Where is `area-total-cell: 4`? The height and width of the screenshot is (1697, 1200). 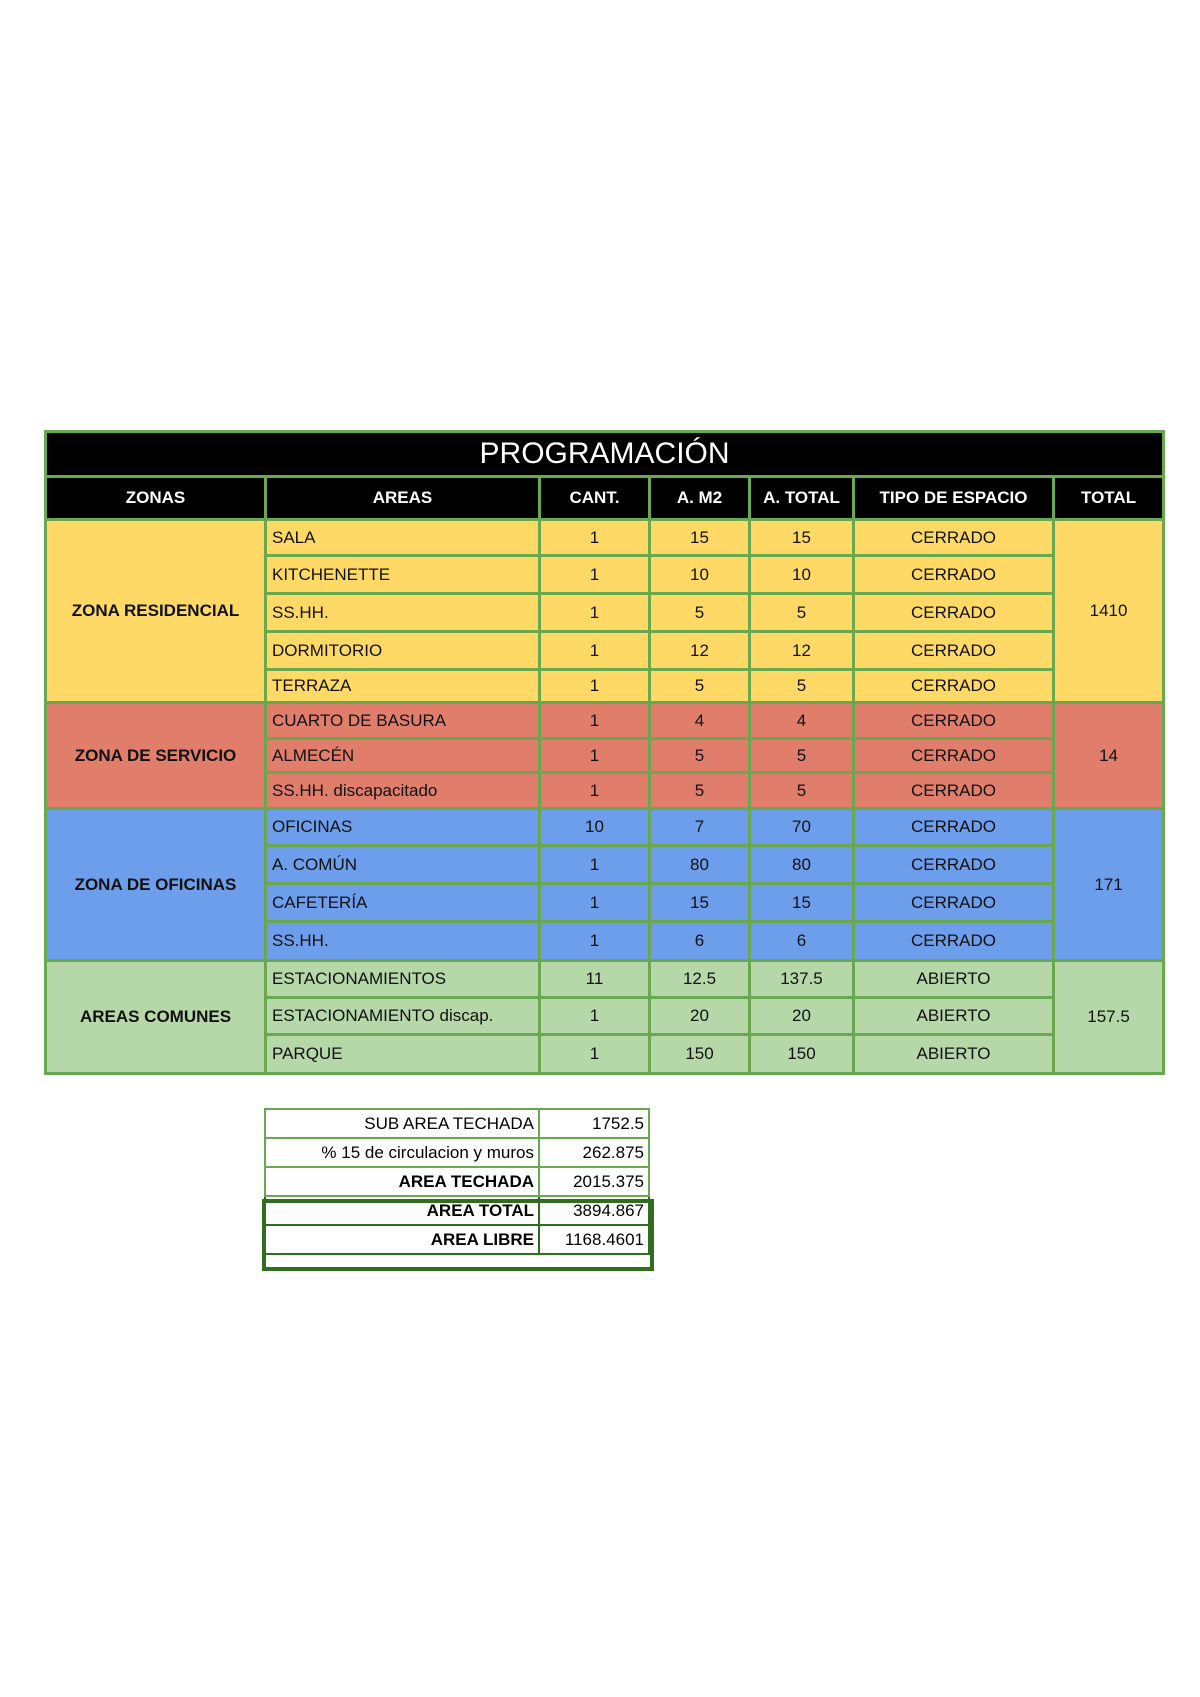 area-total-cell: 4 is located at coordinates (801, 720).